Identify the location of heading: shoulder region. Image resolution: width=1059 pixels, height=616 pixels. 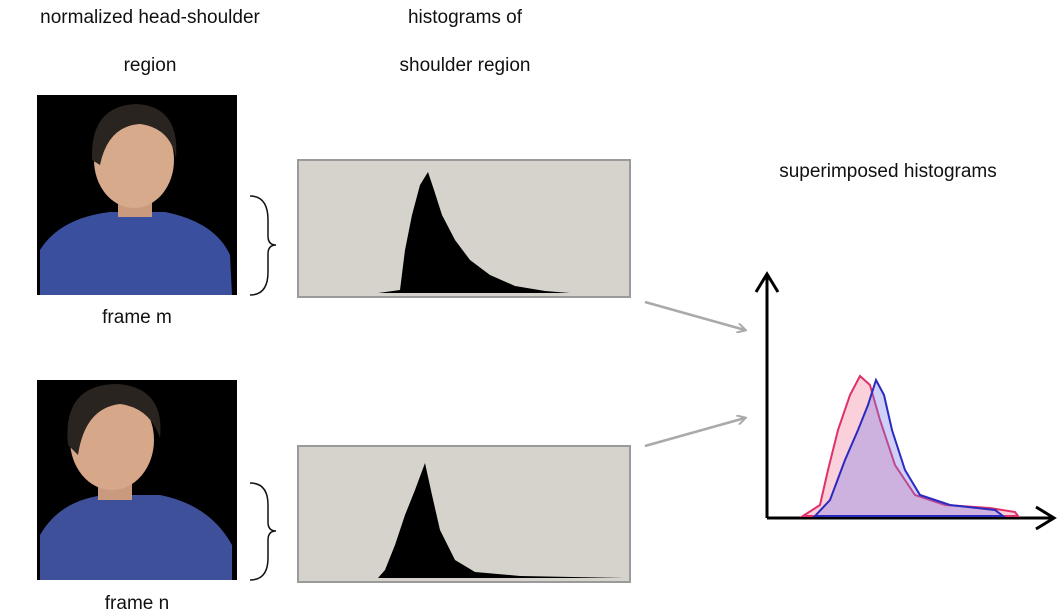
(465, 65).